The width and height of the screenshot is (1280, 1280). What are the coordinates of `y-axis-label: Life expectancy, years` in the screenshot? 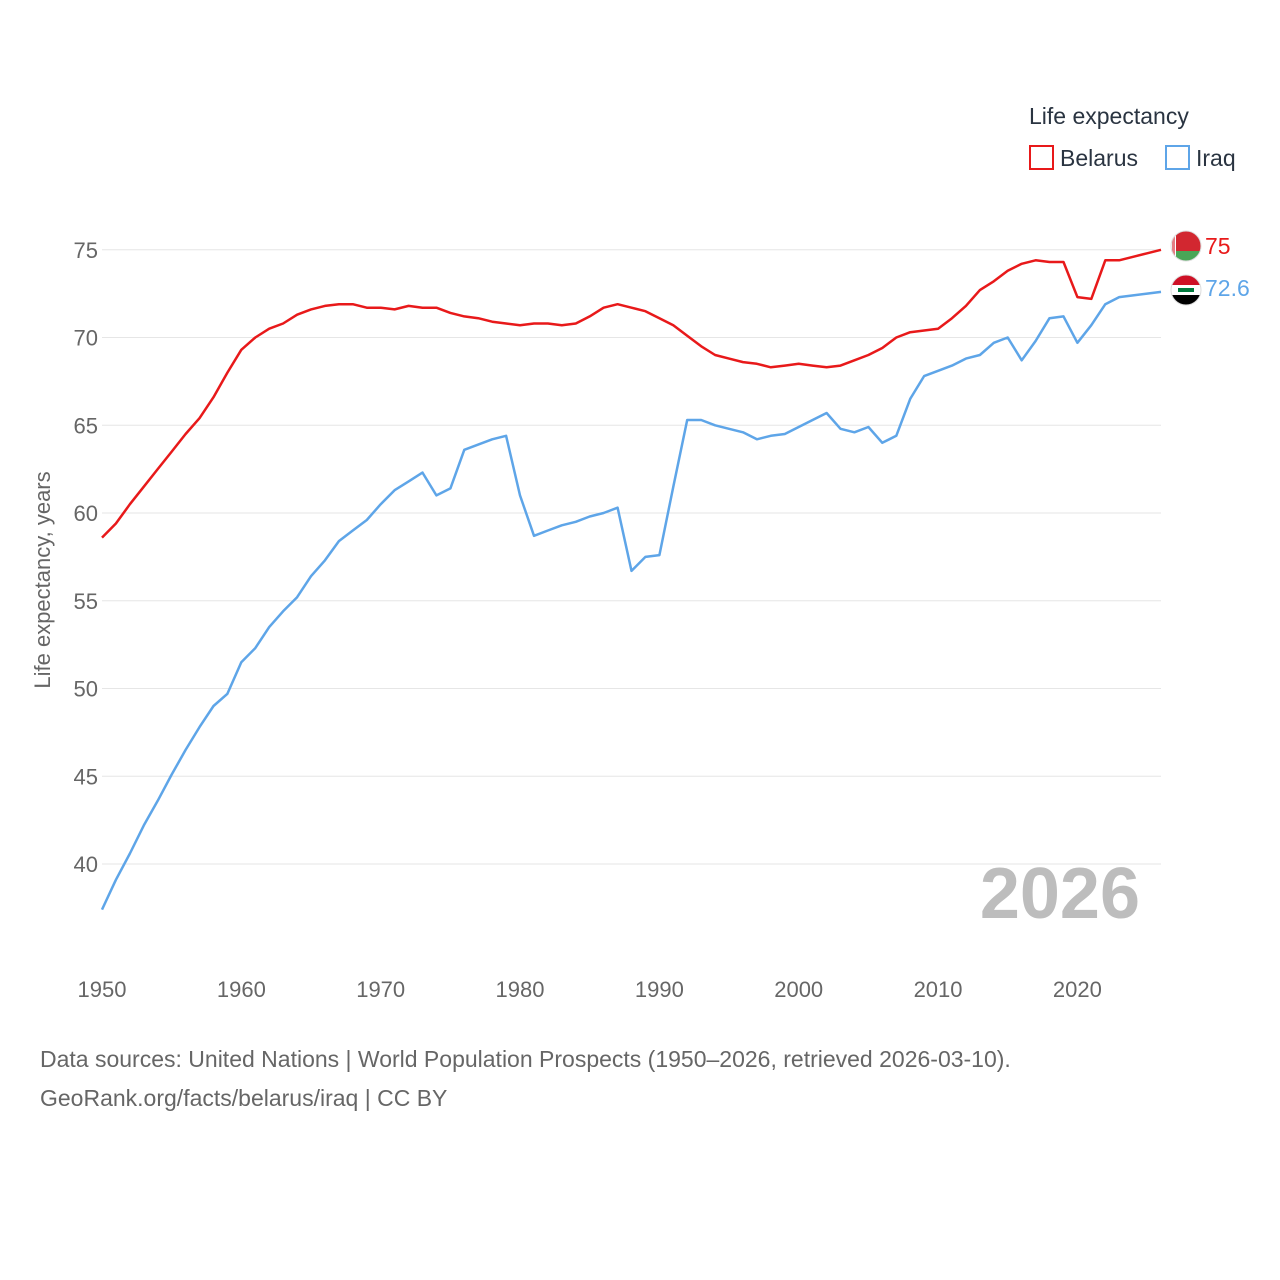 It's located at (42, 579).